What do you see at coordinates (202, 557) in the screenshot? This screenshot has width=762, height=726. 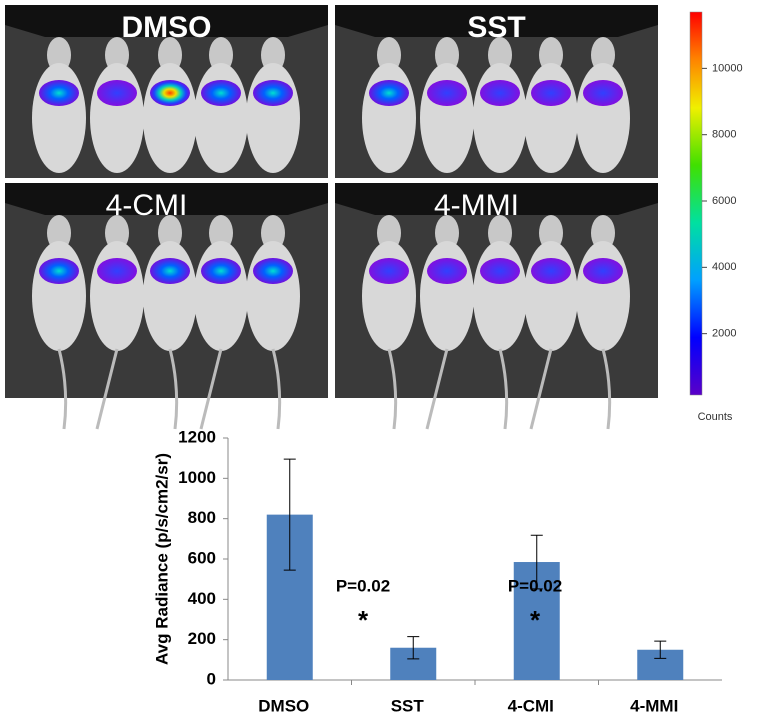 I see `y-tick-label: 600` at bounding box center [202, 557].